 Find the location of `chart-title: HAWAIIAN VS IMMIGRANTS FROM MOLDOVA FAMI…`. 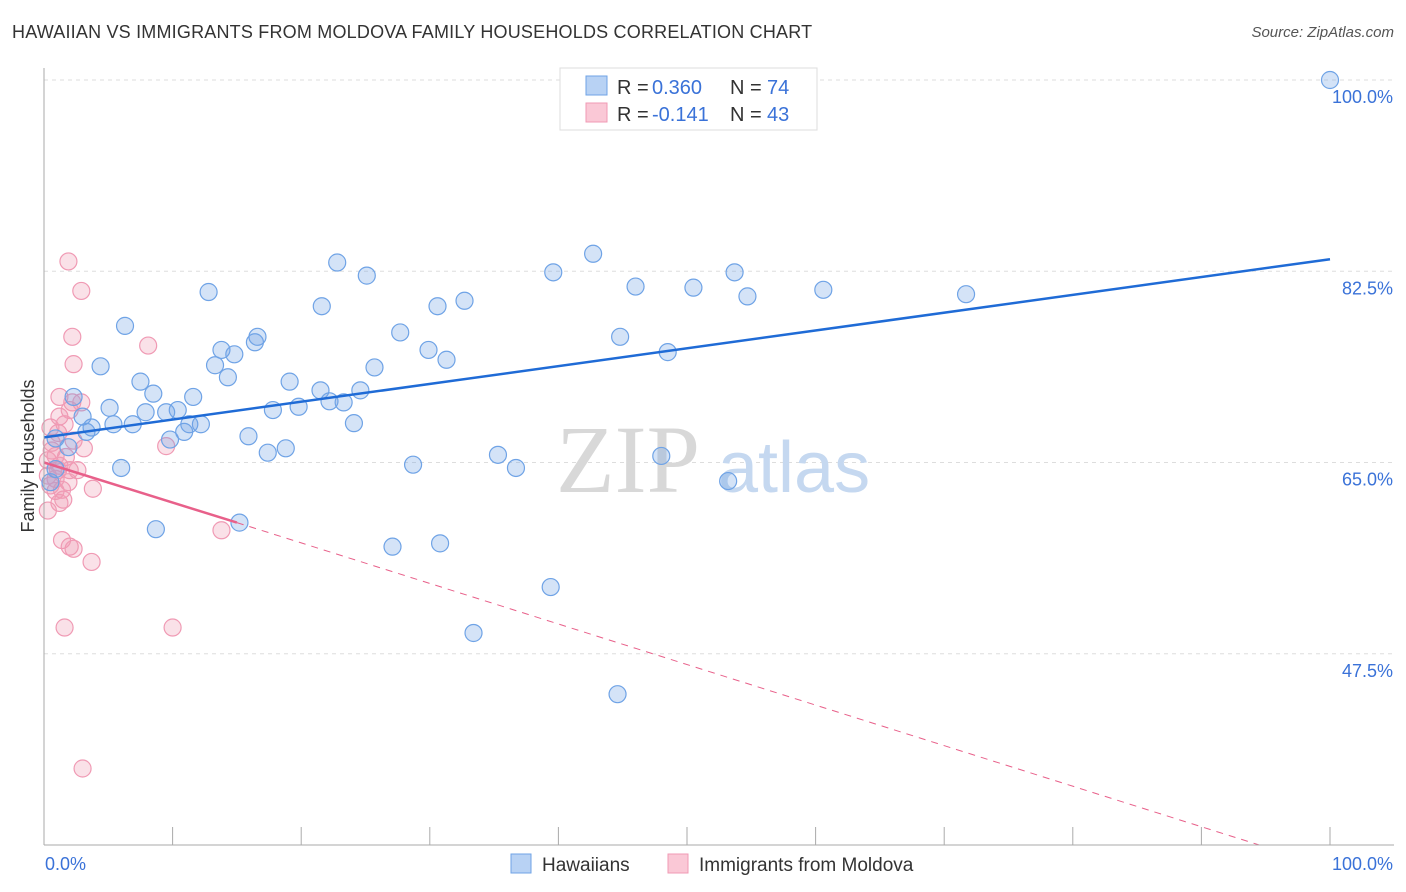

chart-title: HAWAIIAN VS IMMIGRANTS FROM MOLDOVA FAMI… is located at coordinates (412, 32).